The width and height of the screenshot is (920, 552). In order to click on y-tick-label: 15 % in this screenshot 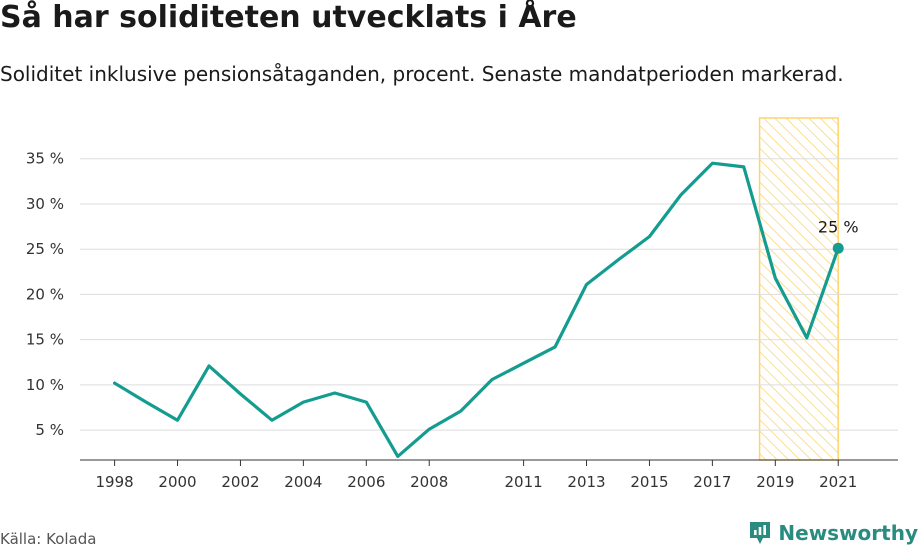, I will do `click(45, 340)`.